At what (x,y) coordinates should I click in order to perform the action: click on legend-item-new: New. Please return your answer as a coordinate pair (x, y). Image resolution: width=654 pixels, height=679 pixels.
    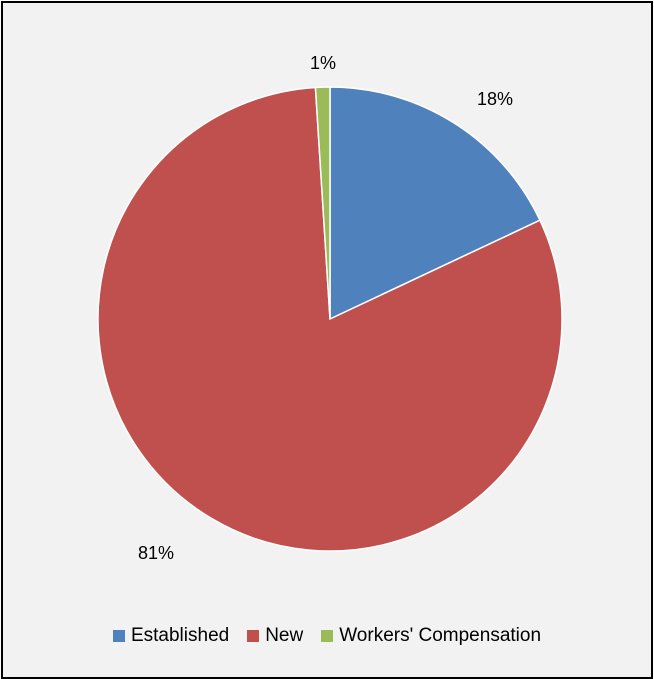
    Looking at the image, I should click on (275, 636).